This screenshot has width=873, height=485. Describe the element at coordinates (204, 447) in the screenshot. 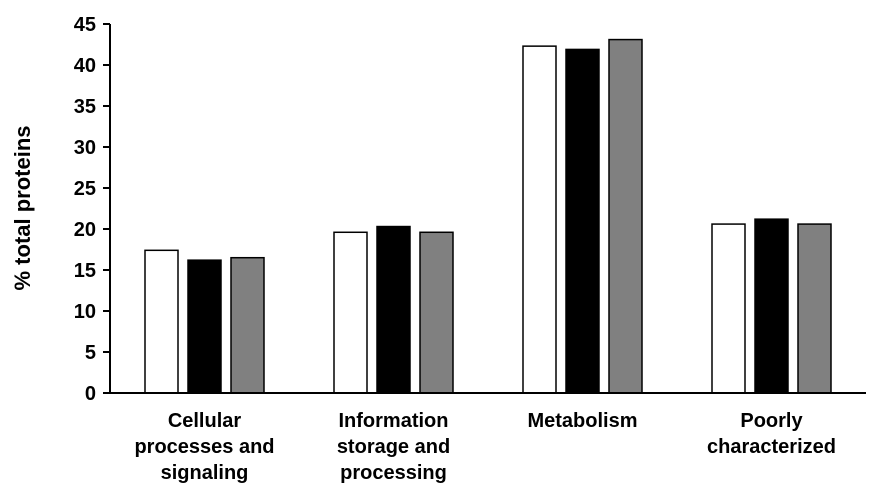

I see `x-tick-label: processes and` at that location.